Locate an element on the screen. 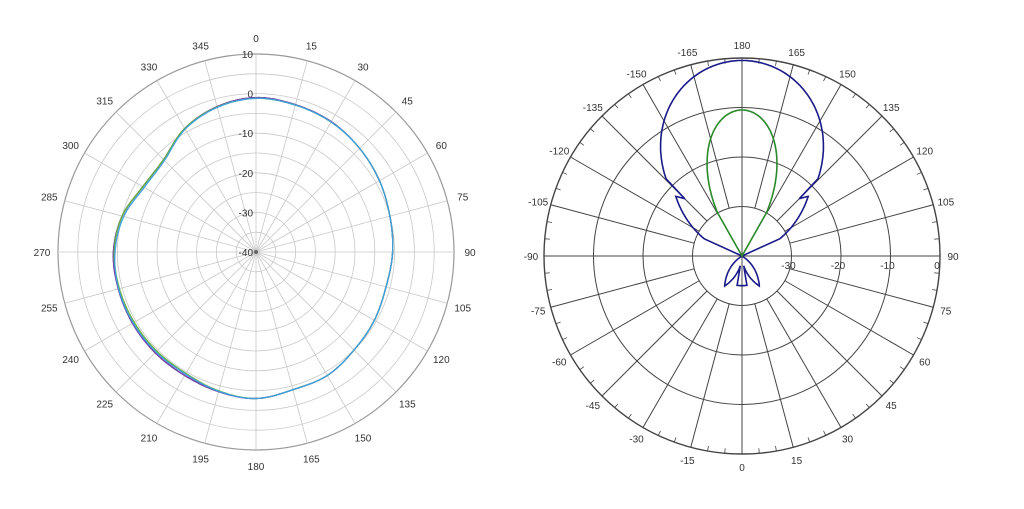  angle-tick-label: 285 is located at coordinates (49, 198).